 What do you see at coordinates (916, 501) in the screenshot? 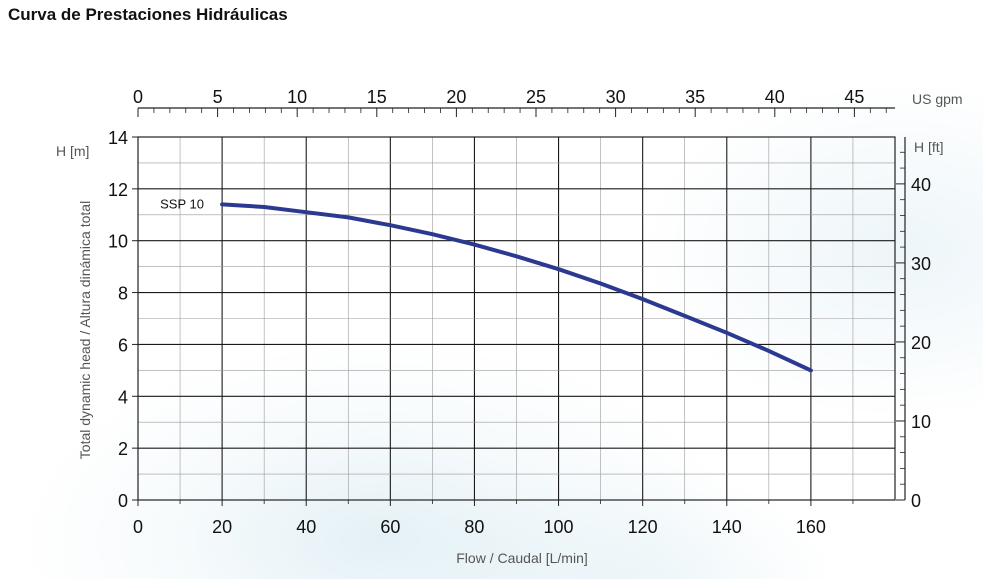
I see `y2-tick-label: 0` at bounding box center [916, 501].